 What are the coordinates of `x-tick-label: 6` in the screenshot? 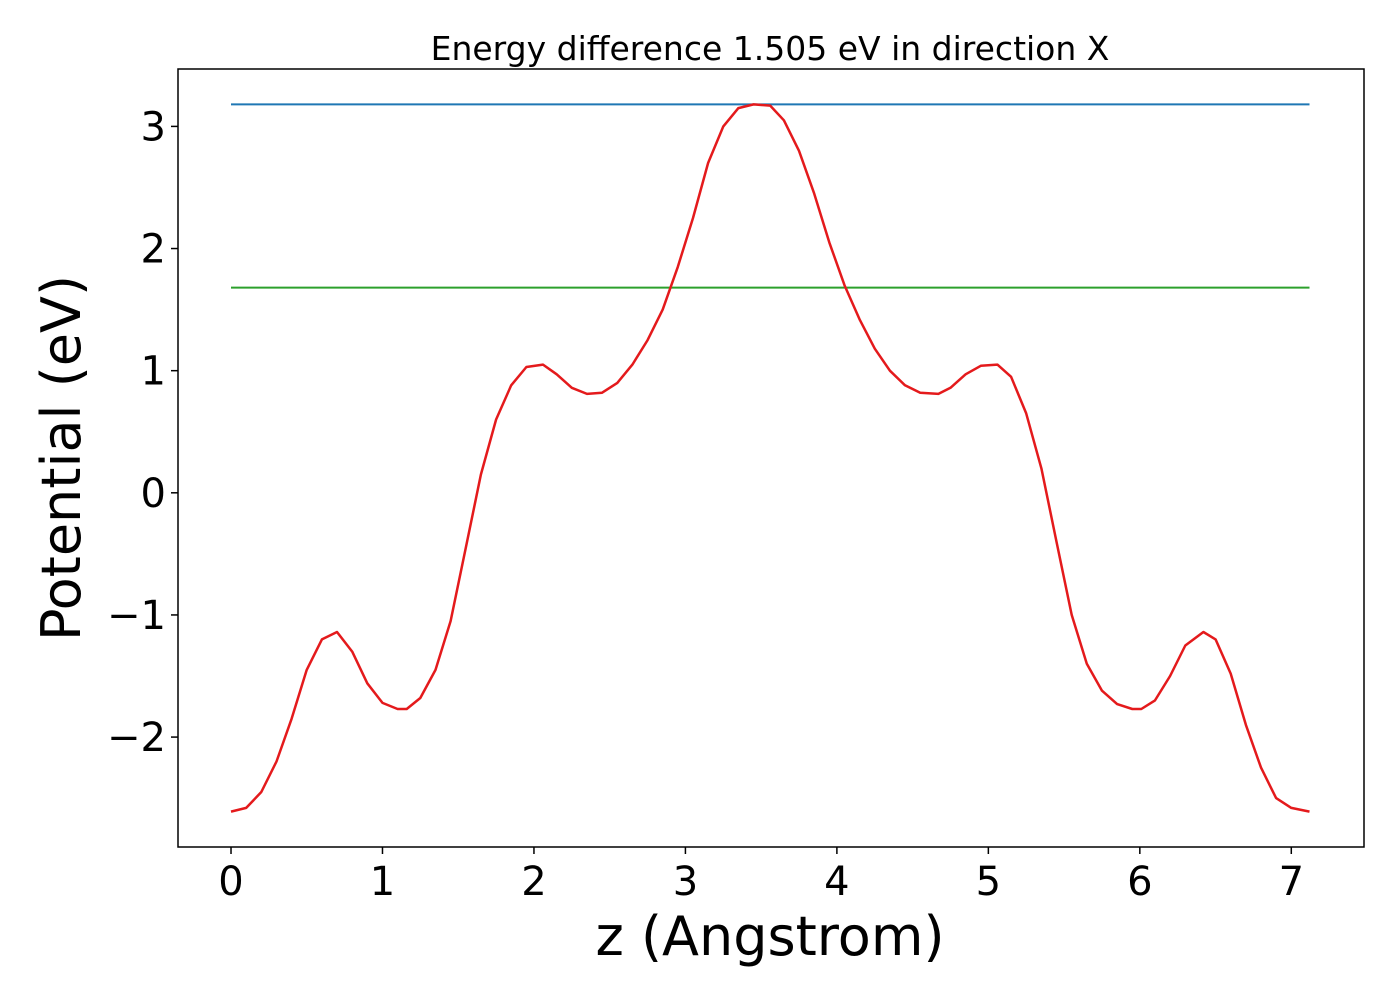 It's located at (1139, 882).